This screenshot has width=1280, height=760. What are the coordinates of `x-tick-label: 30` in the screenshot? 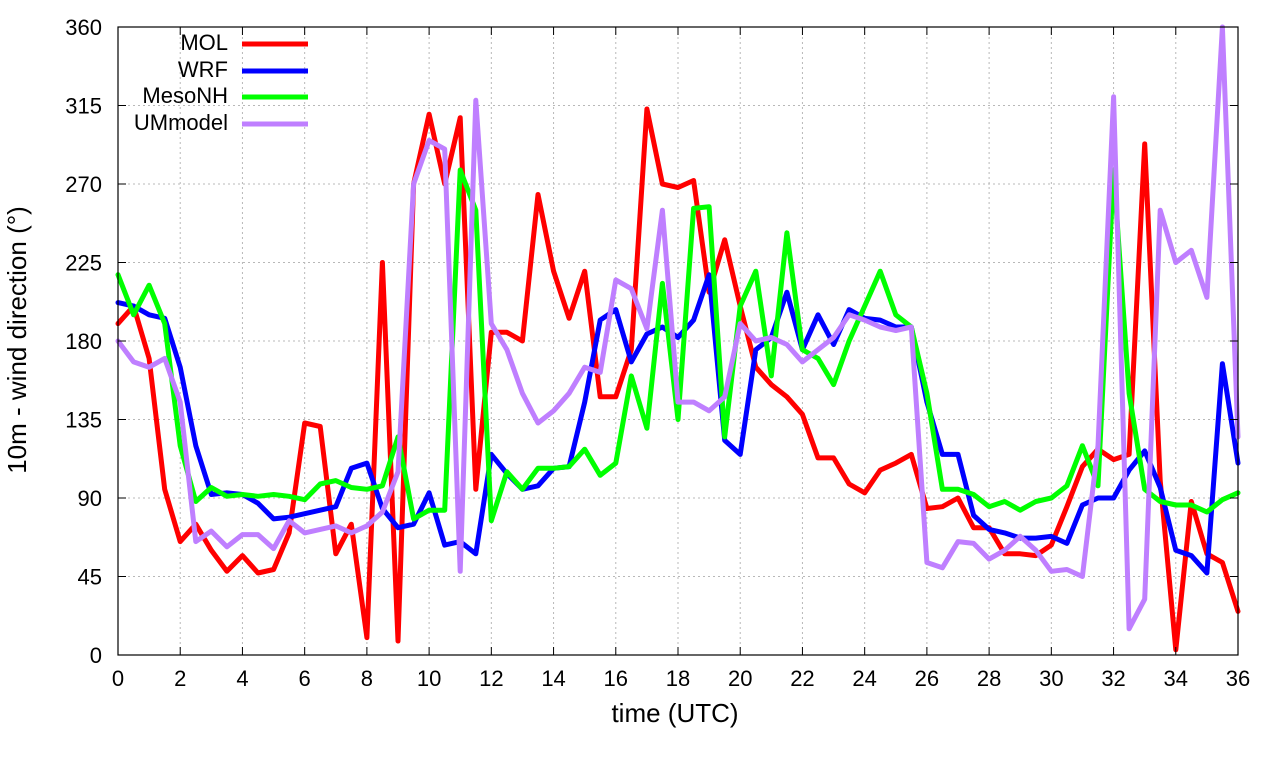 It's located at (1051, 678).